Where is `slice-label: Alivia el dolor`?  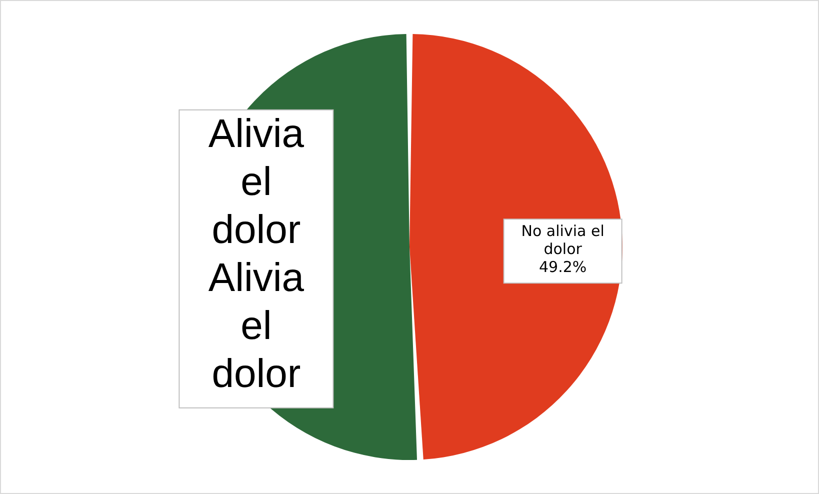
slice-label: Alivia el dolor is located at coordinates (256, 182).